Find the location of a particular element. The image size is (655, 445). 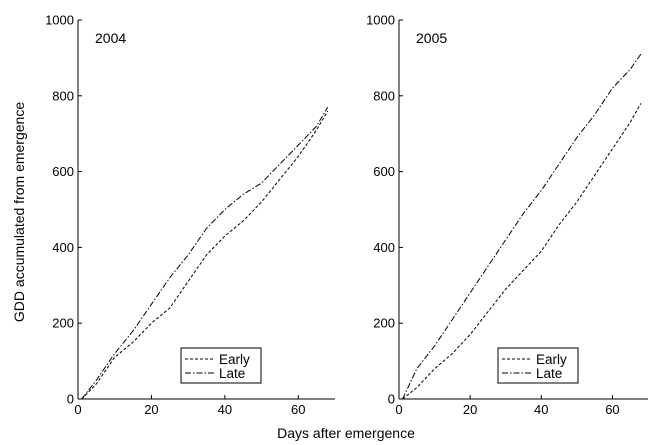

y-axis-title: GDD accumulated from emergence is located at coordinates (19, 212).